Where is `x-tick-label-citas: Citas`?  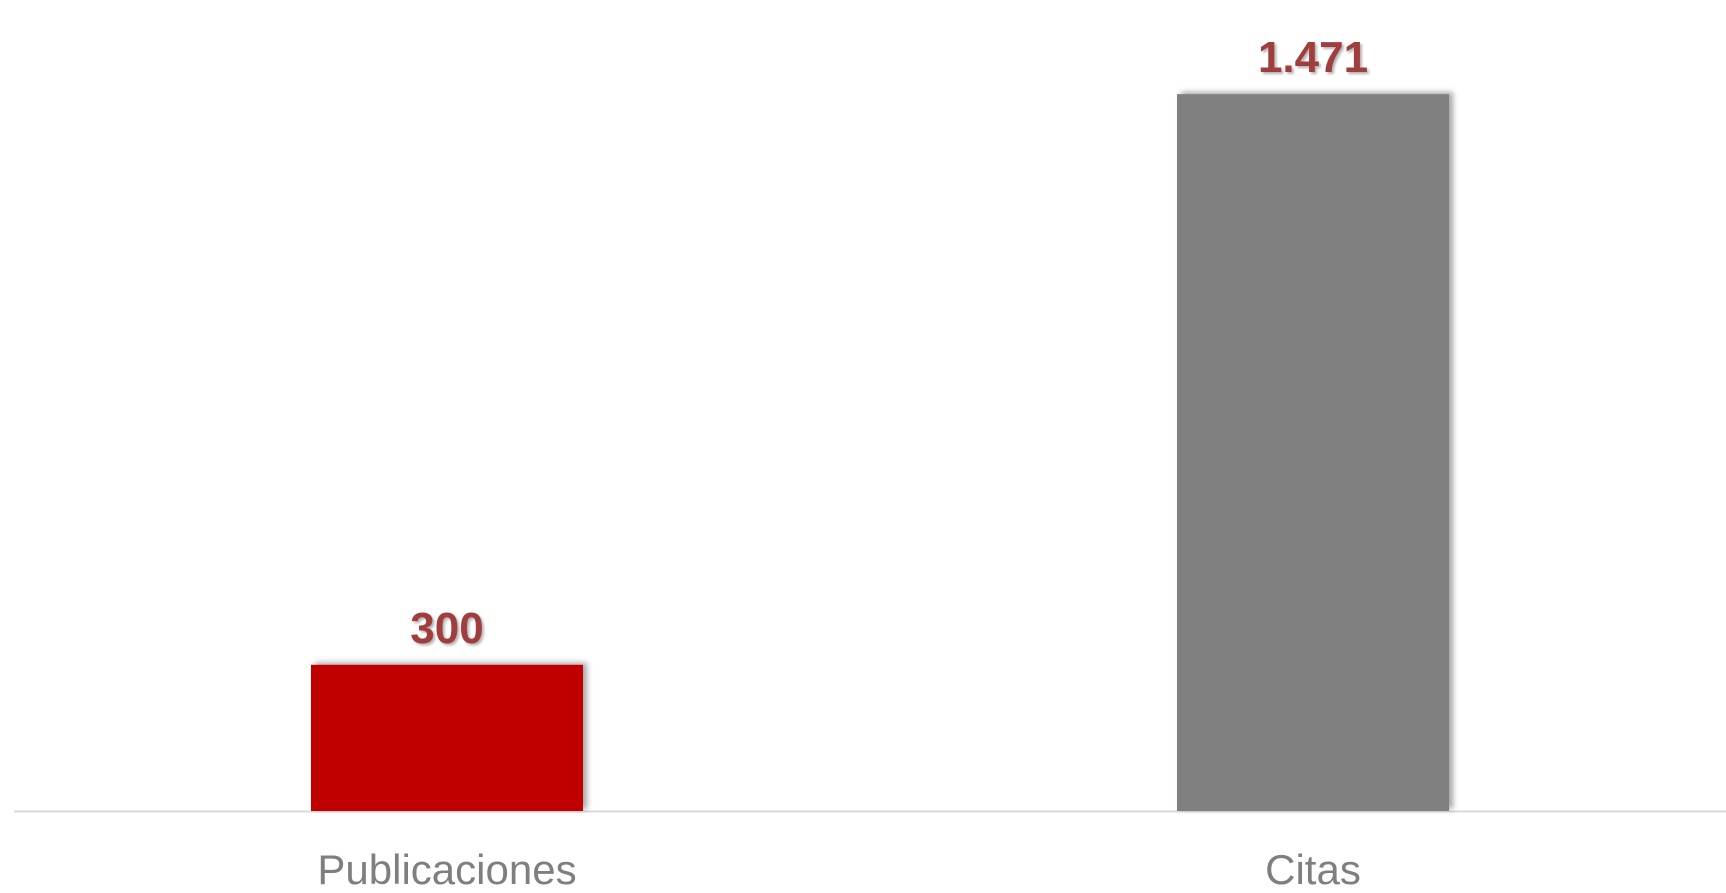 x-tick-label-citas: Citas is located at coordinates (1313, 869).